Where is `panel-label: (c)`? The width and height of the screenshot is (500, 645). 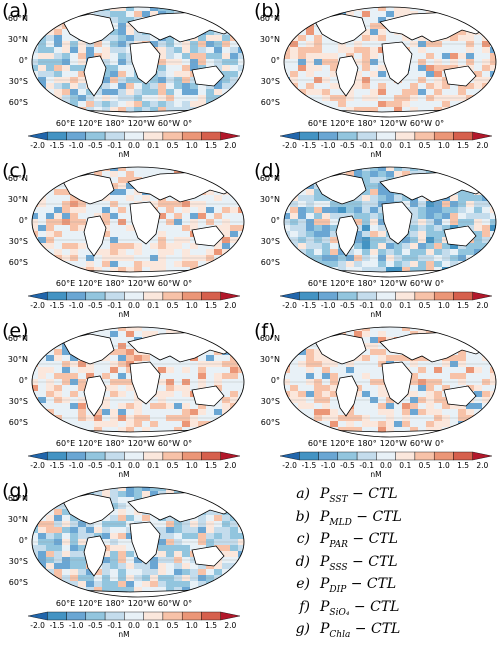
panel-label: (c) is located at coordinates (15, 171).